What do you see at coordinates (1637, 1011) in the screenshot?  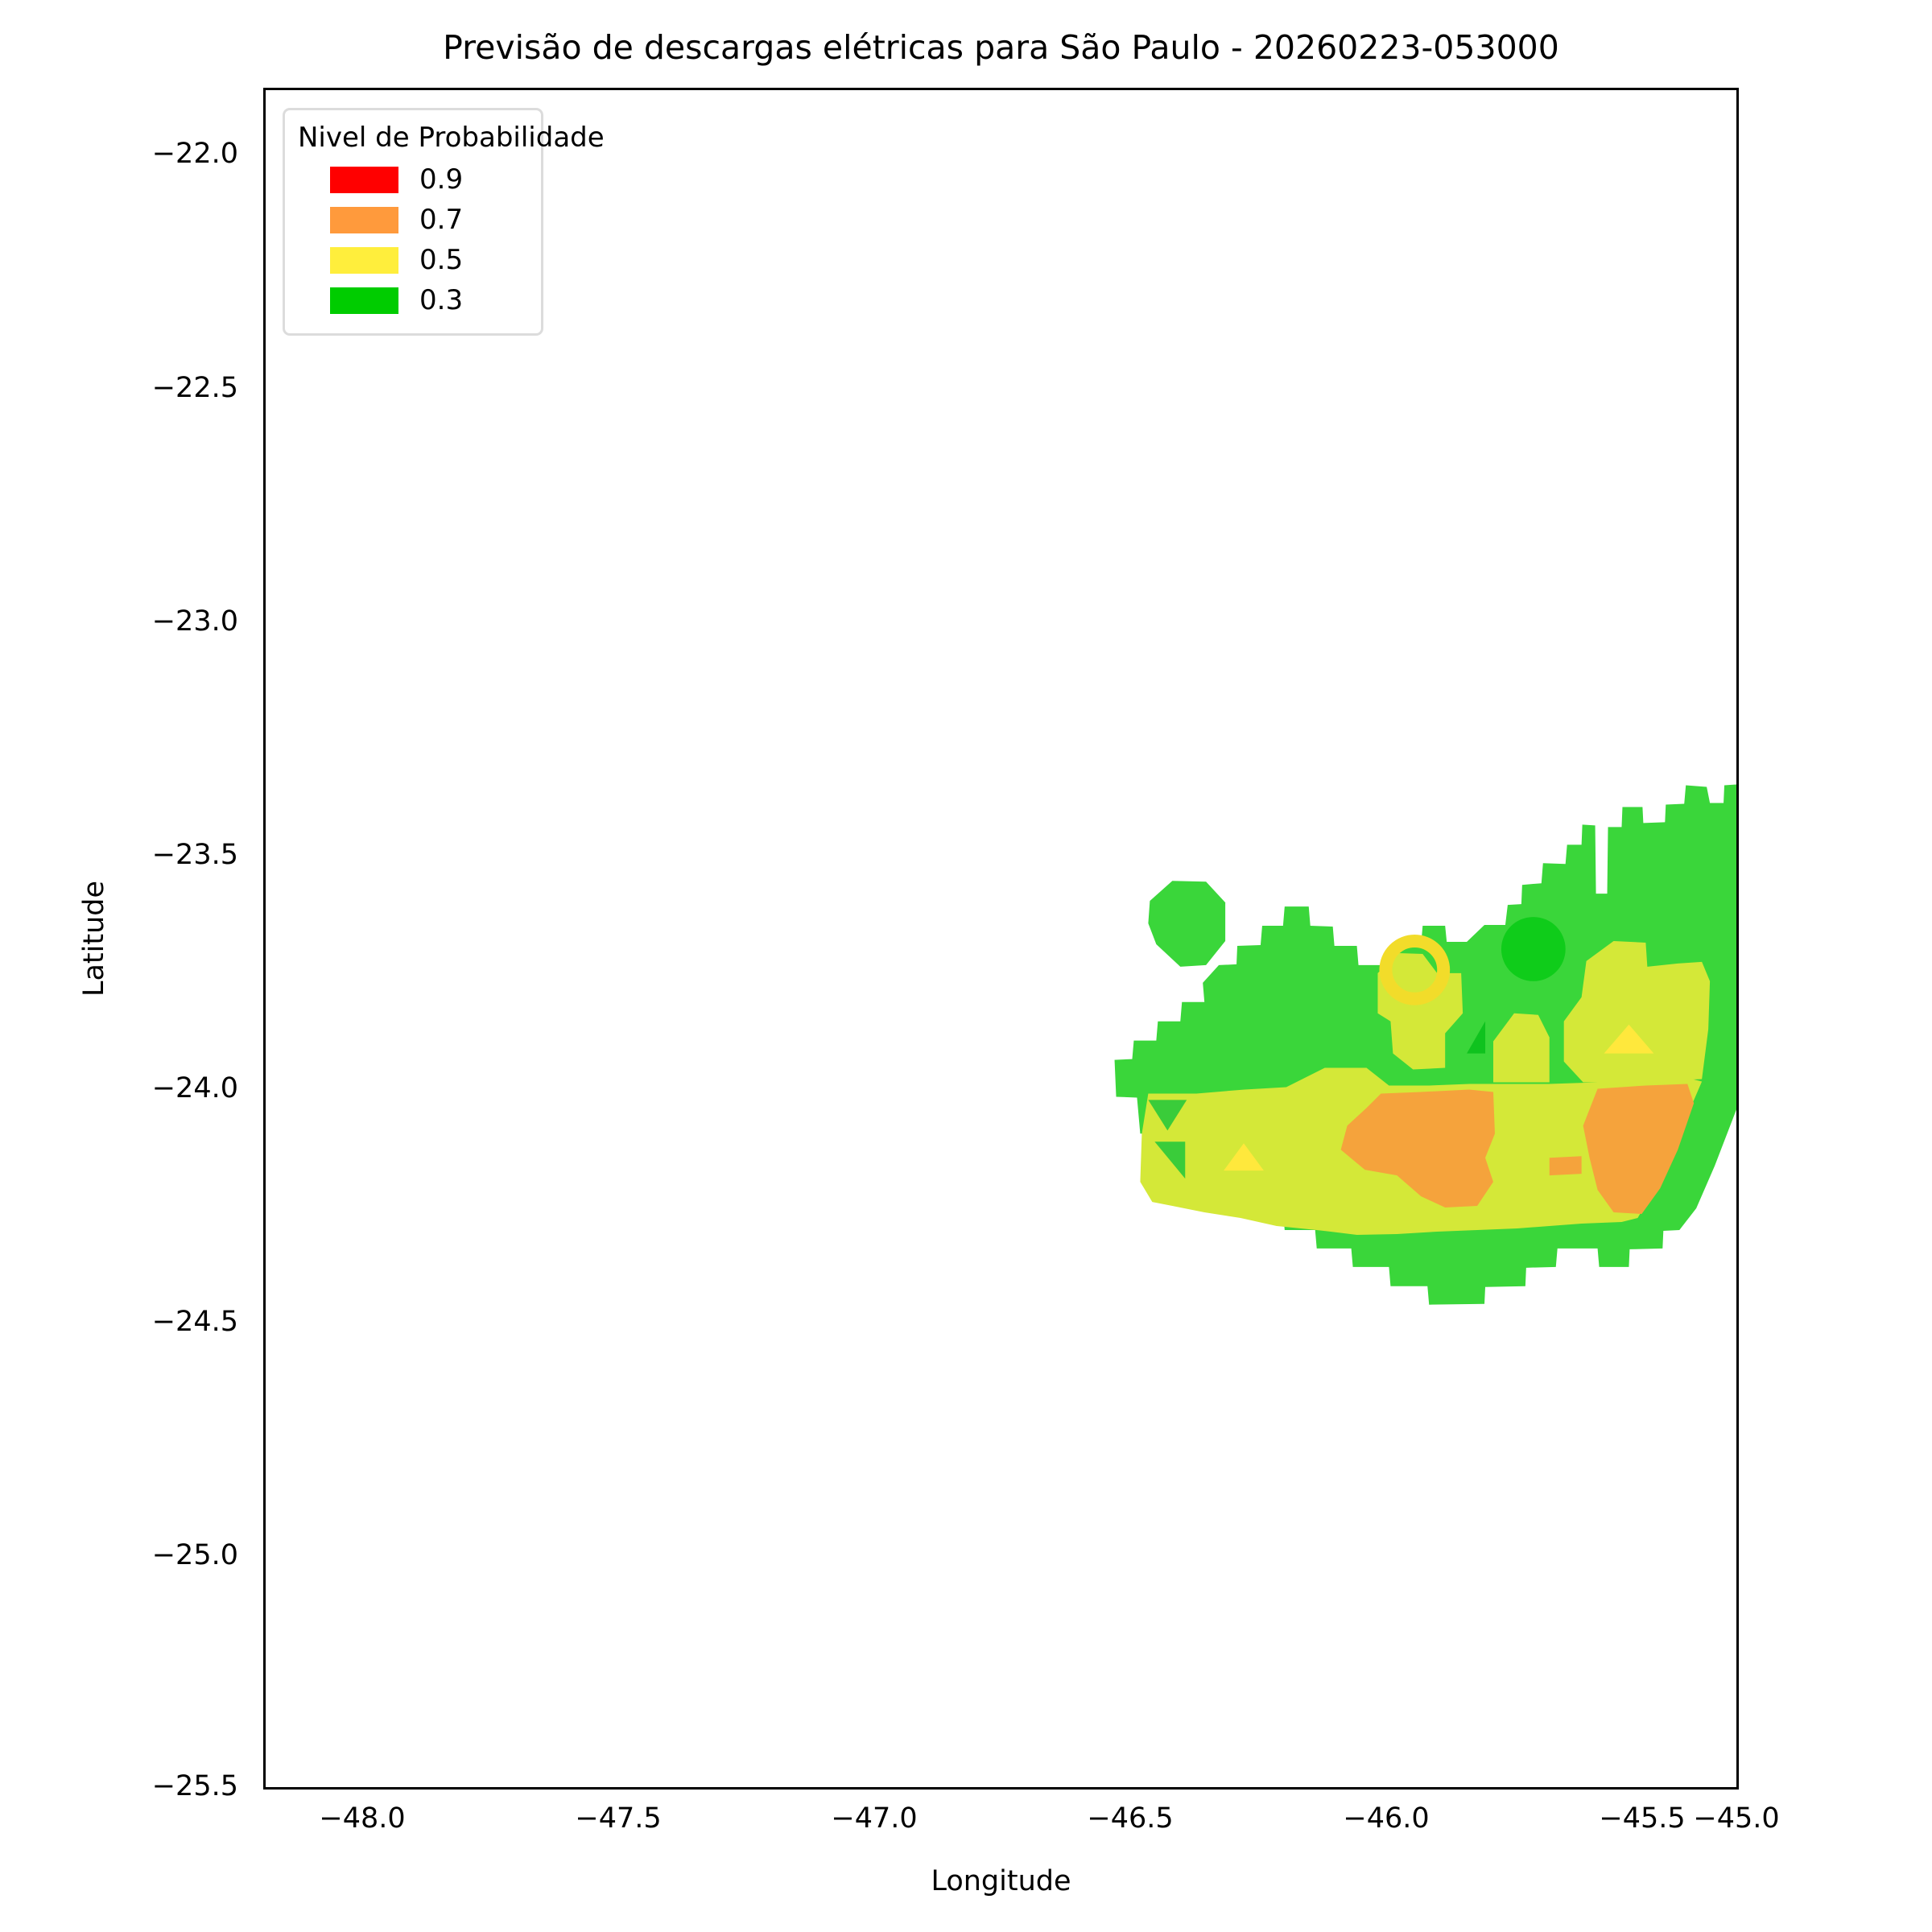 I see `contour-path-0_5-right` at bounding box center [1637, 1011].